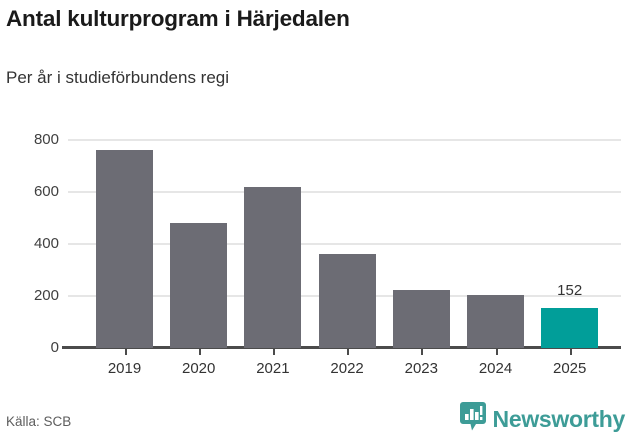  Describe the element at coordinates (570, 291) in the screenshot. I see `bar-value-label-2025: 152` at that location.